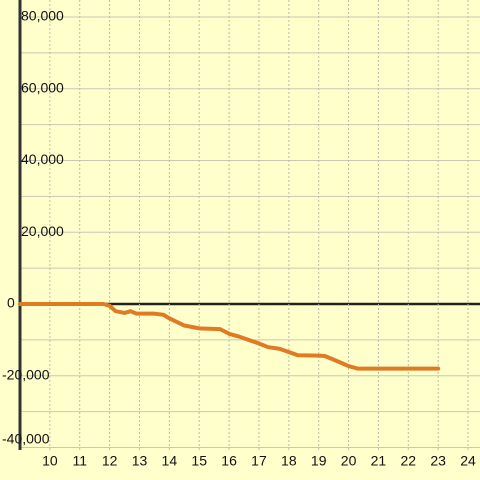 This screenshot has width=480, height=480. What do you see at coordinates (26, 439) in the screenshot?
I see `y-tick-label: -40,000` at bounding box center [26, 439].